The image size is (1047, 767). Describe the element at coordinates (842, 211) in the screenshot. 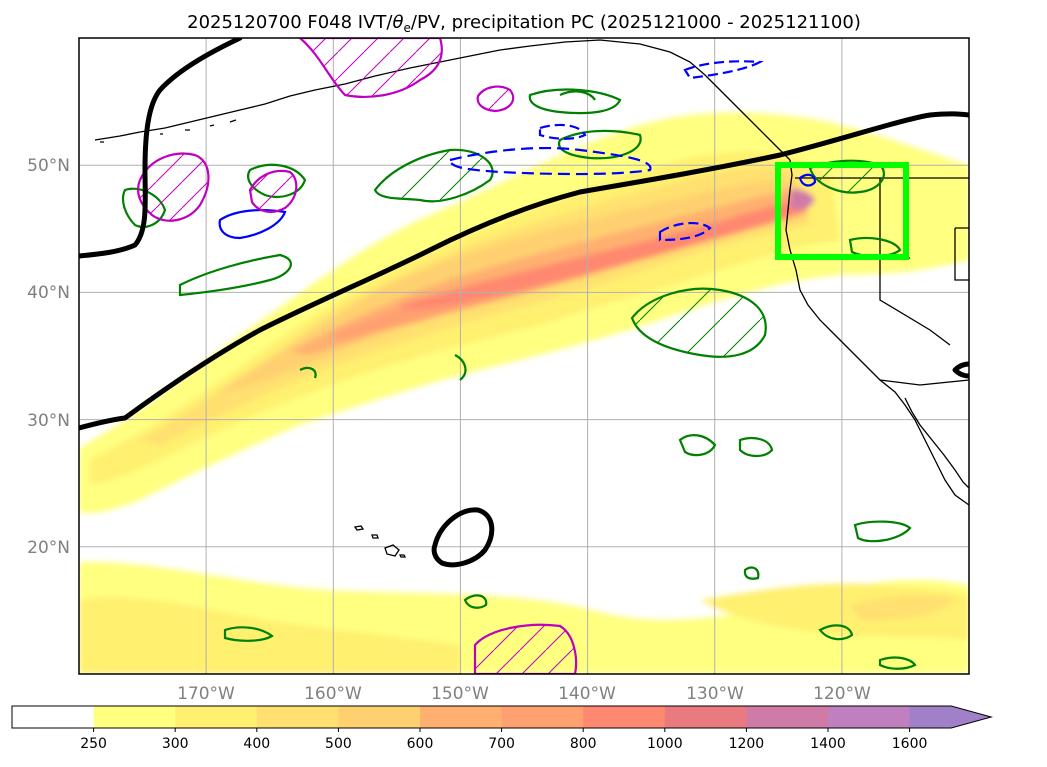

I see `highlight-box` at that location.